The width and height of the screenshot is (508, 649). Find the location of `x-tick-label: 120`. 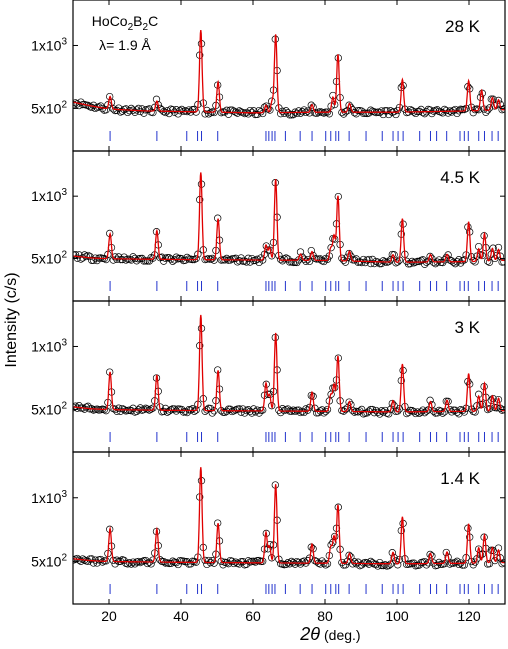

x-tick-label: 120 is located at coordinates (469, 616).